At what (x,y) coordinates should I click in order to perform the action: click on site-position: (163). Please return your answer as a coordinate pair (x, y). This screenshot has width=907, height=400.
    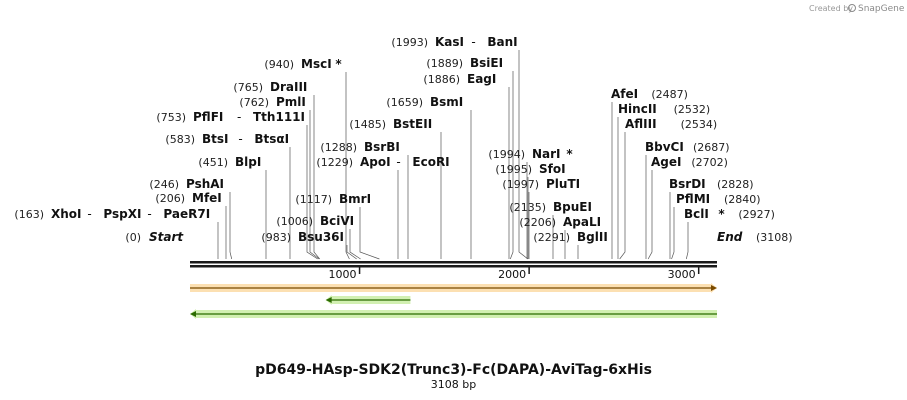
    Looking at the image, I should click on (29, 214).